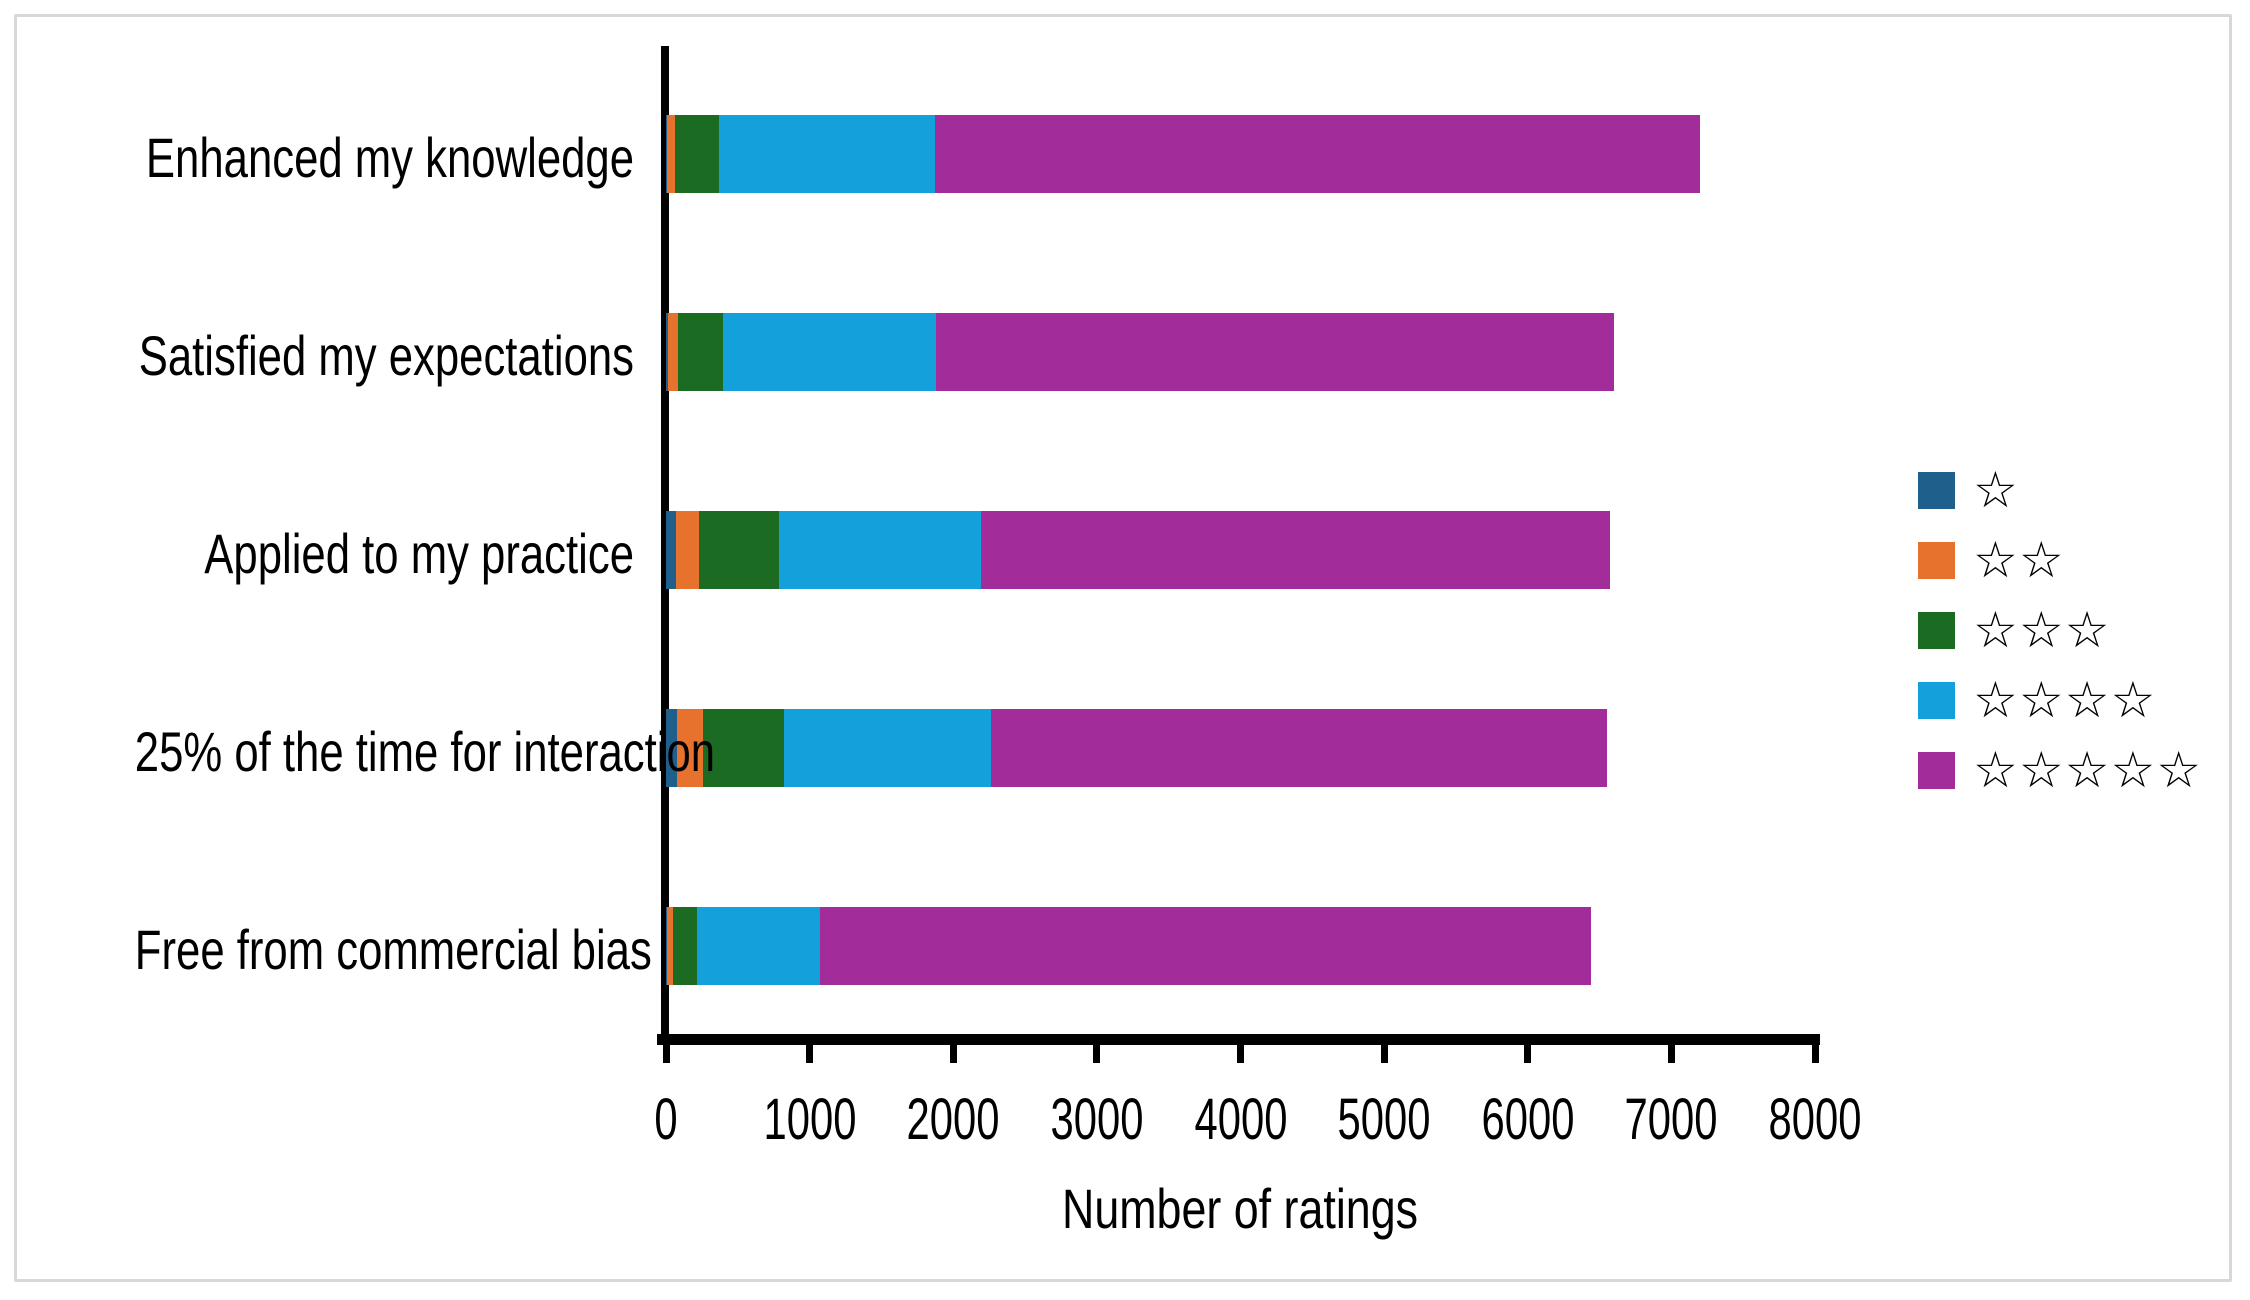 The image size is (2250, 1300). Describe the element at coordinates (1815, 1119) in the screenshot. I see `x-tick-label: 8000` at that location.